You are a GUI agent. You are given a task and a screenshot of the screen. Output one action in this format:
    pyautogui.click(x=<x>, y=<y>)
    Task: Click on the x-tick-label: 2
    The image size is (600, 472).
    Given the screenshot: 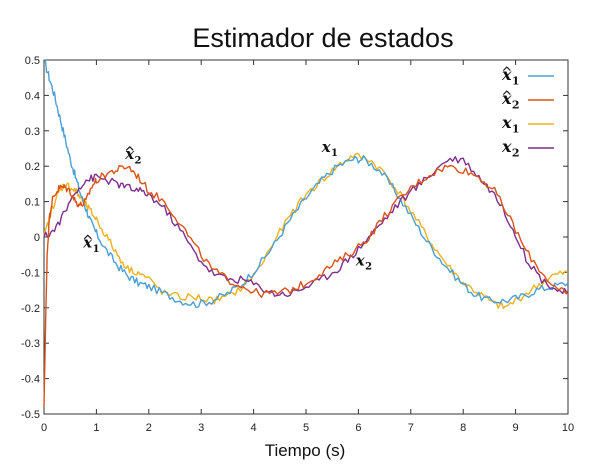 What is the action you would take?
    pyautogui.click(x=149, y=428)
    